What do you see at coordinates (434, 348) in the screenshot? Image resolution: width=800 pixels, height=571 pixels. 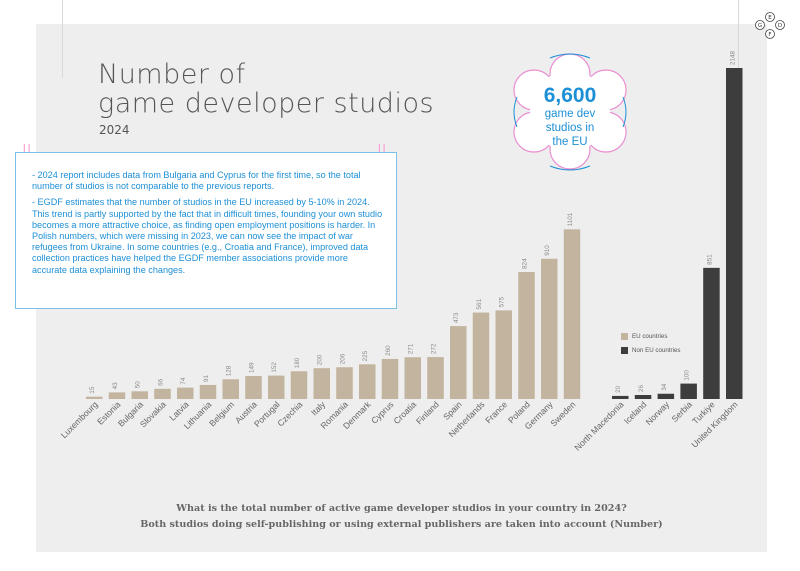 I see `bar-value-label: 272` at bounding box center [434, 348].